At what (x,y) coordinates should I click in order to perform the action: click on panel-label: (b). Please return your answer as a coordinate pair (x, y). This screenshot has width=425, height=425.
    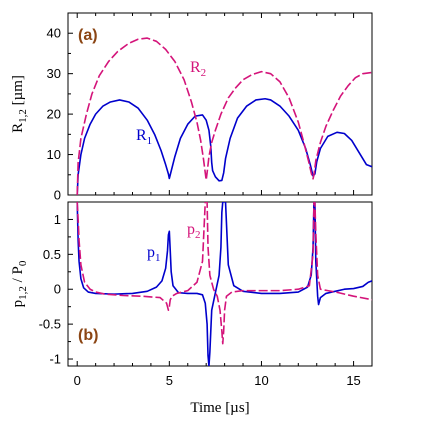
    Looking at the image, I should click on (88, 335).